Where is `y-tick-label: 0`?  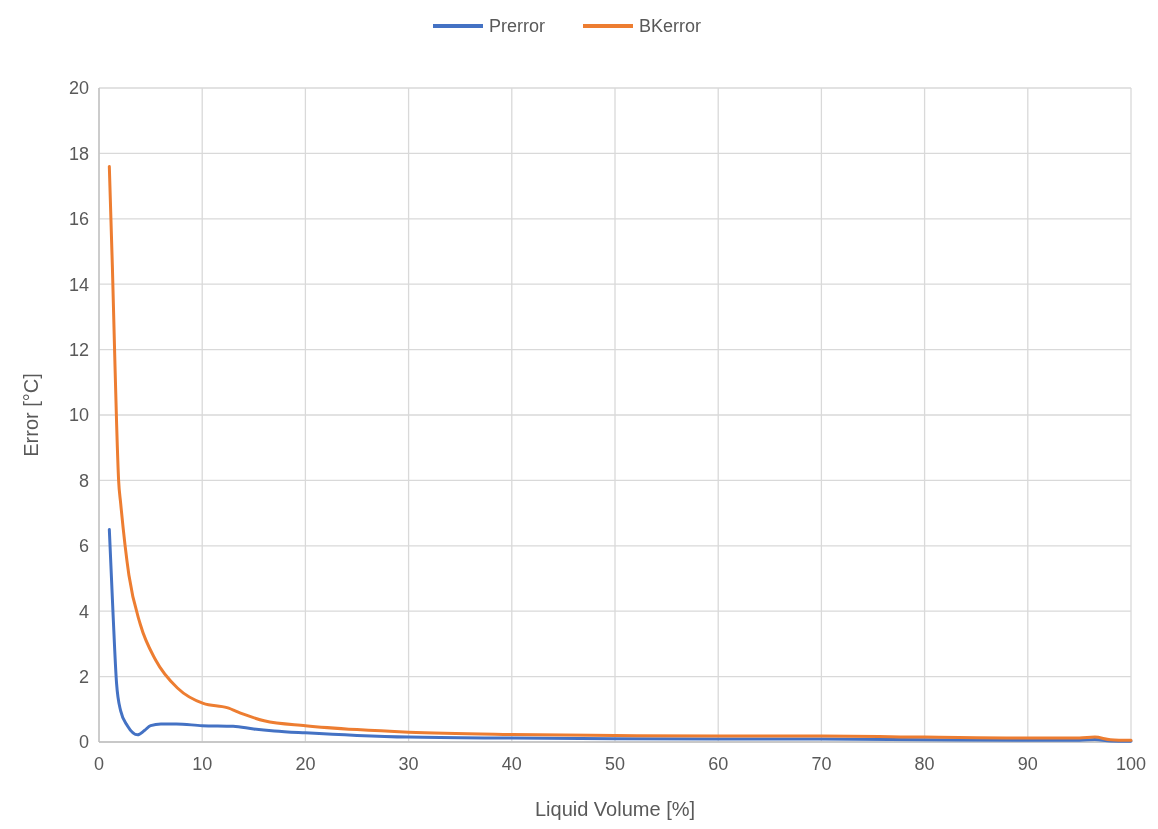
y-tick-label: 0 is located at coordinates (83, 742).